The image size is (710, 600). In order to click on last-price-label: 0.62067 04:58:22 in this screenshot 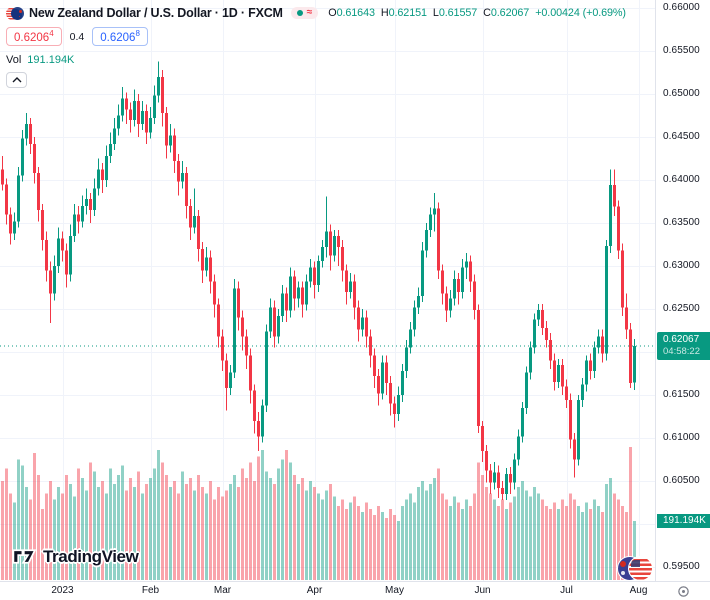, I will do `click(683, 346)`.